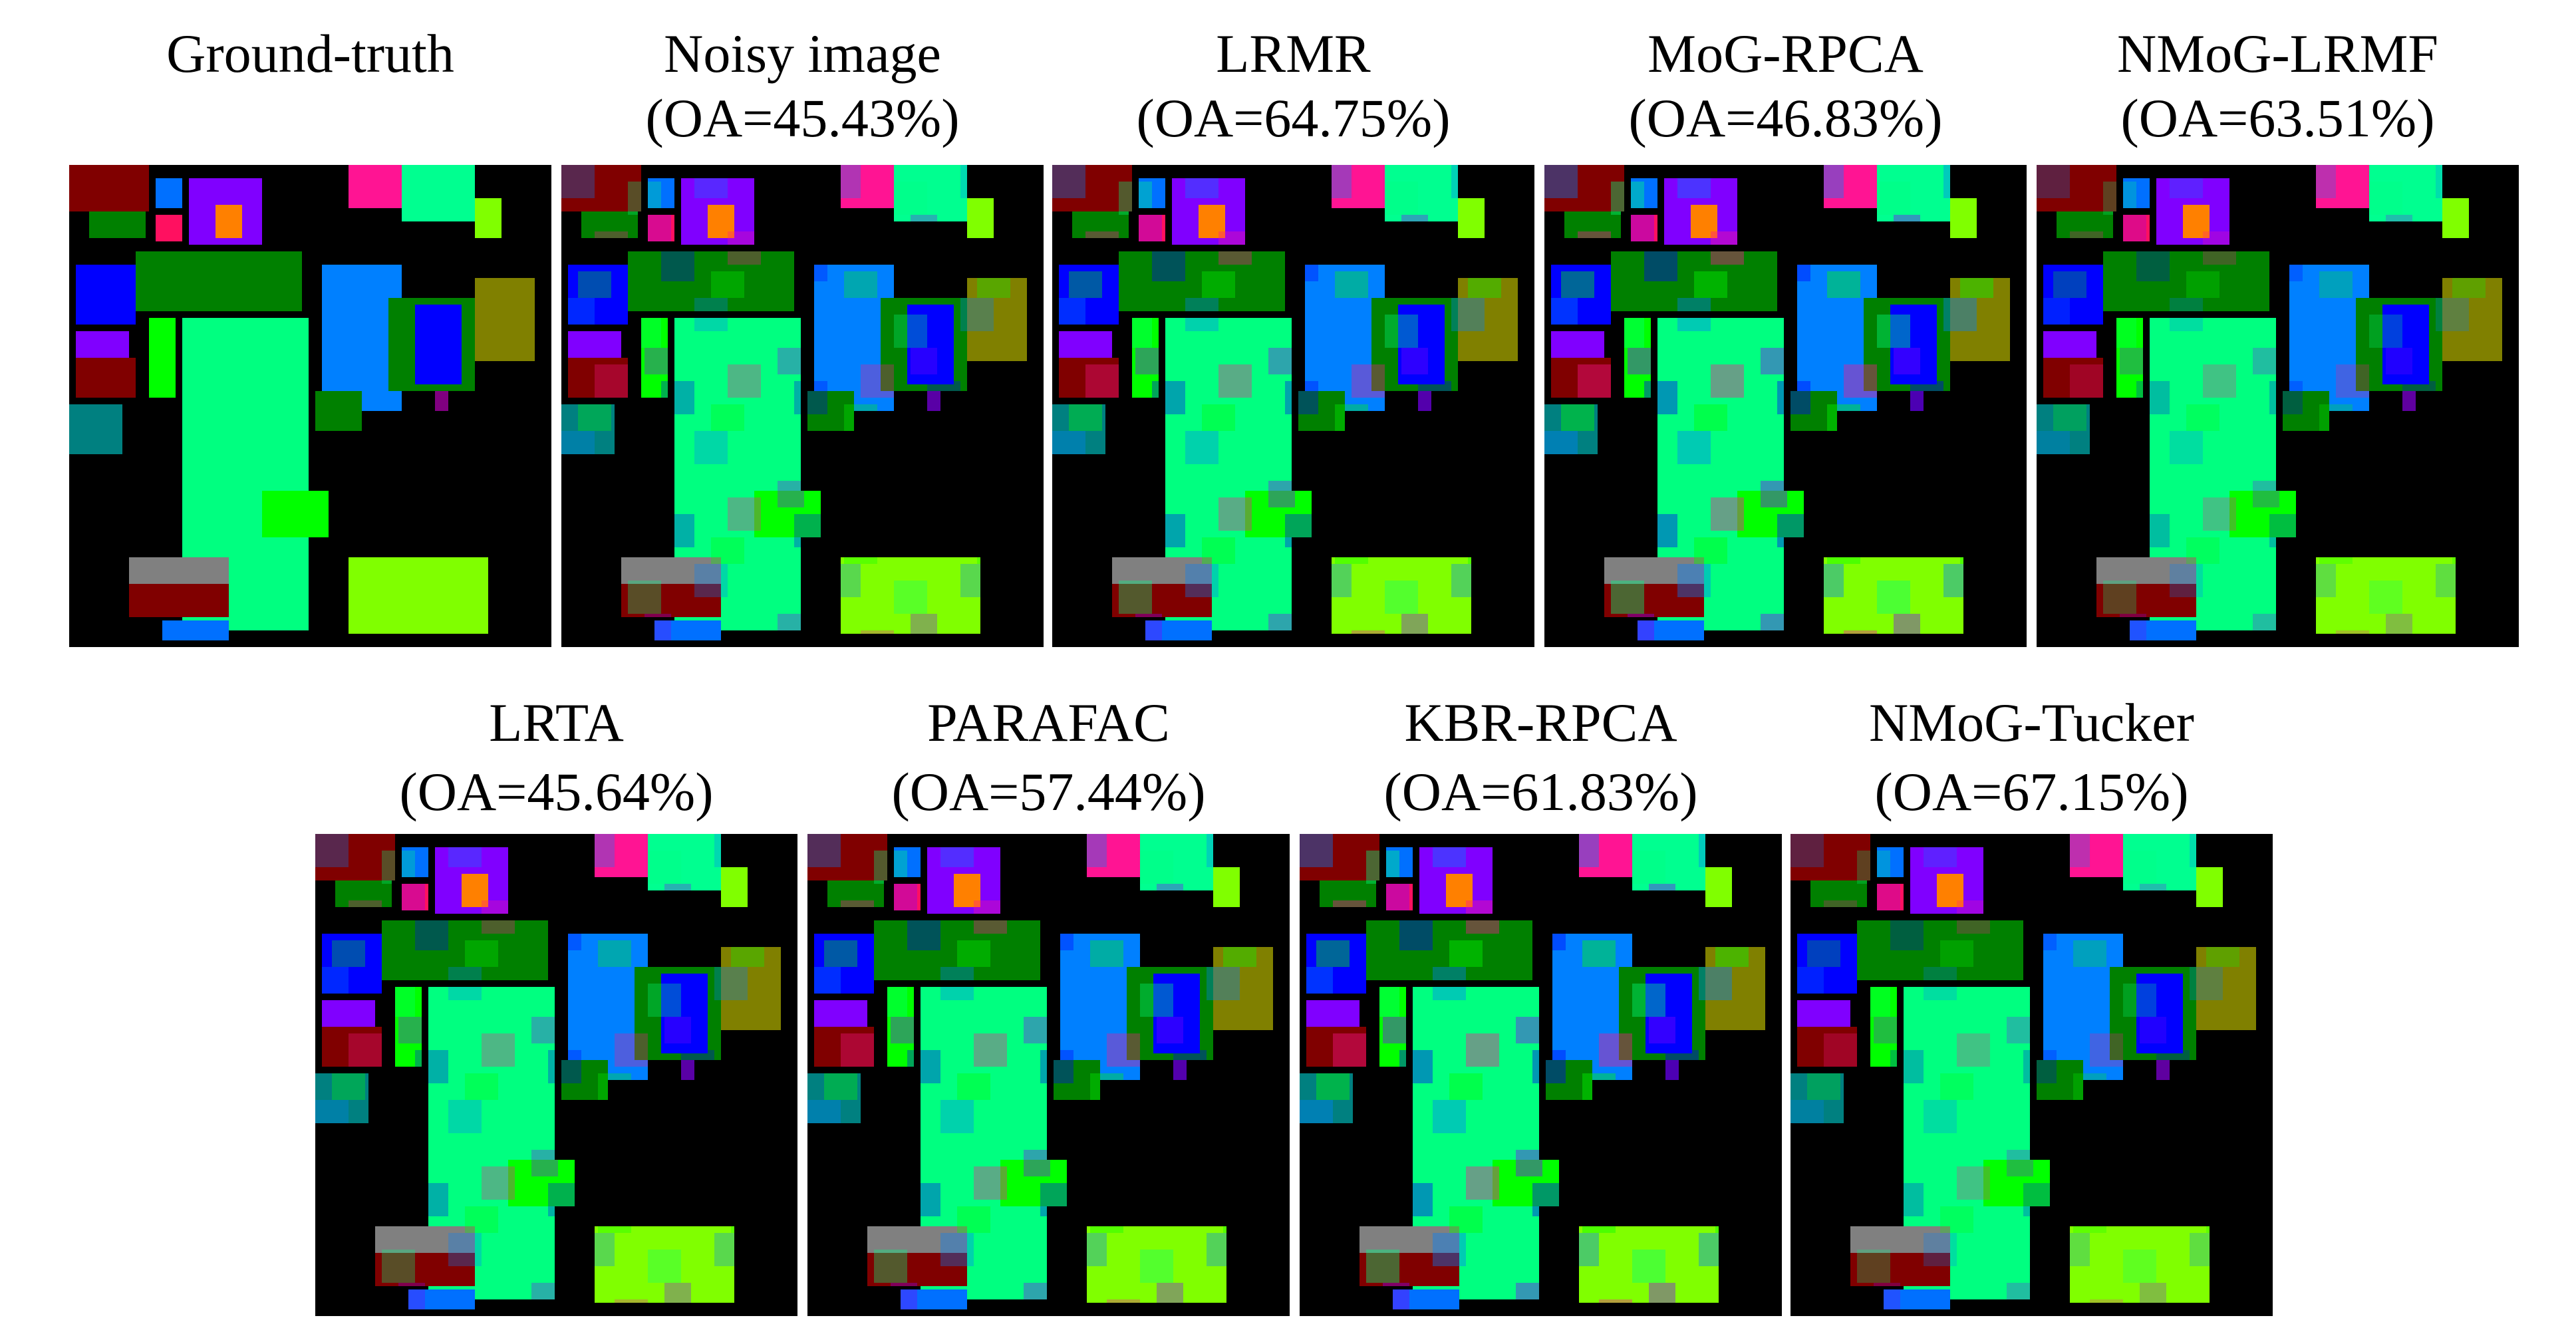 The image size is (2576, 1342). What do you see at coordinates (1048, 792) in the screenshot?
I see `panel-caption: (OA=57.44%)` at bounding box center [1048, 792].